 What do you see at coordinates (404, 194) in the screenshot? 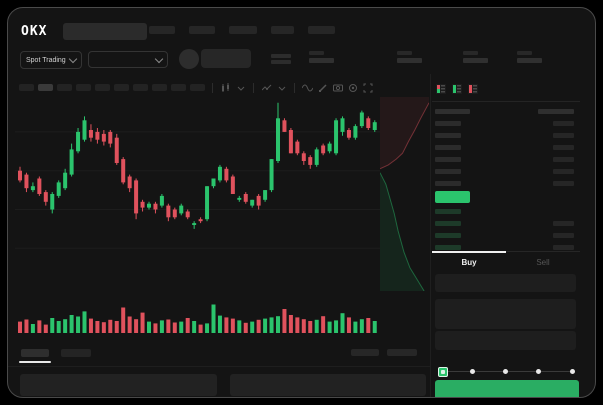
I see `depth-chart` at bounding box center [404, 194].